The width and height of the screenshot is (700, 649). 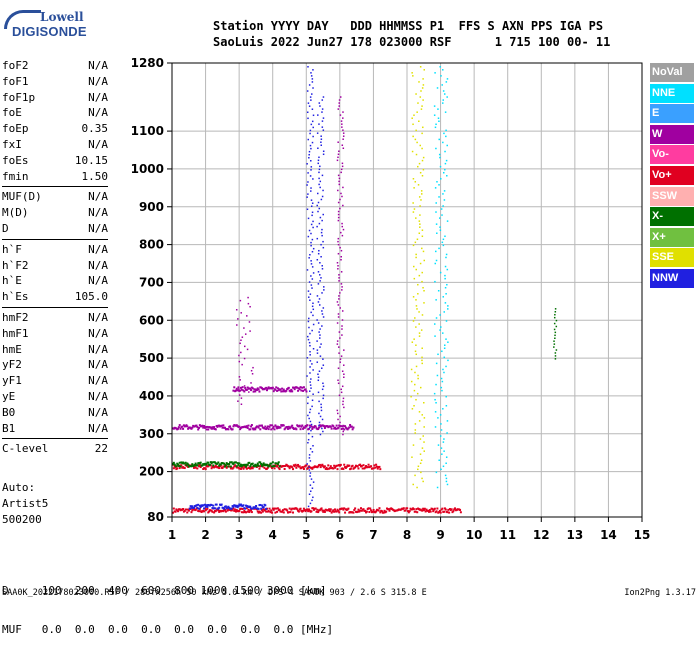 I want to click on param-name: B0, so click(x=9, y=412).